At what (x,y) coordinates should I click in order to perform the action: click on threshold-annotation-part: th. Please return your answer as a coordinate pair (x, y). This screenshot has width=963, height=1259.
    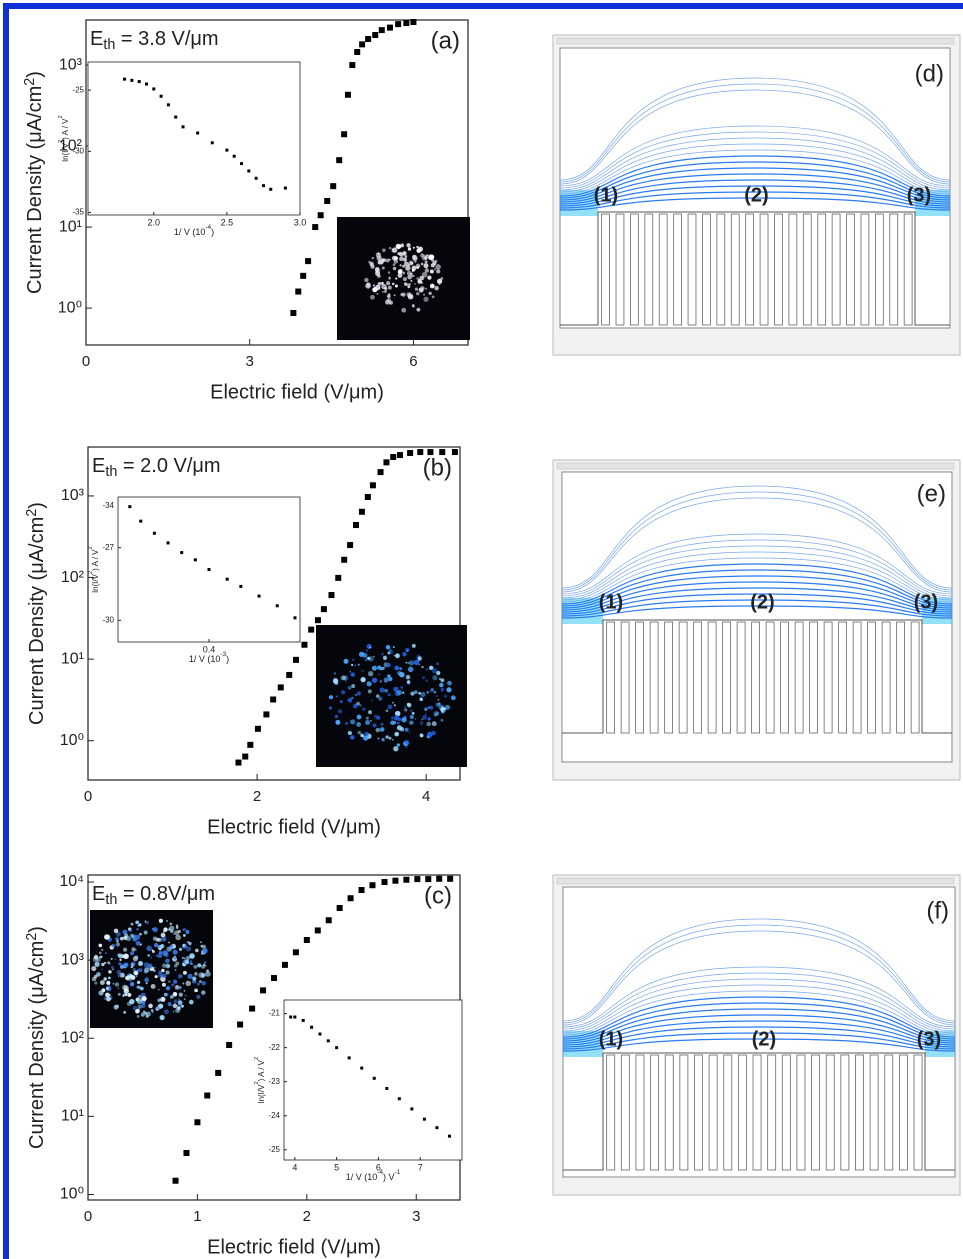
    Looking at the image, I should click on (111, 900).